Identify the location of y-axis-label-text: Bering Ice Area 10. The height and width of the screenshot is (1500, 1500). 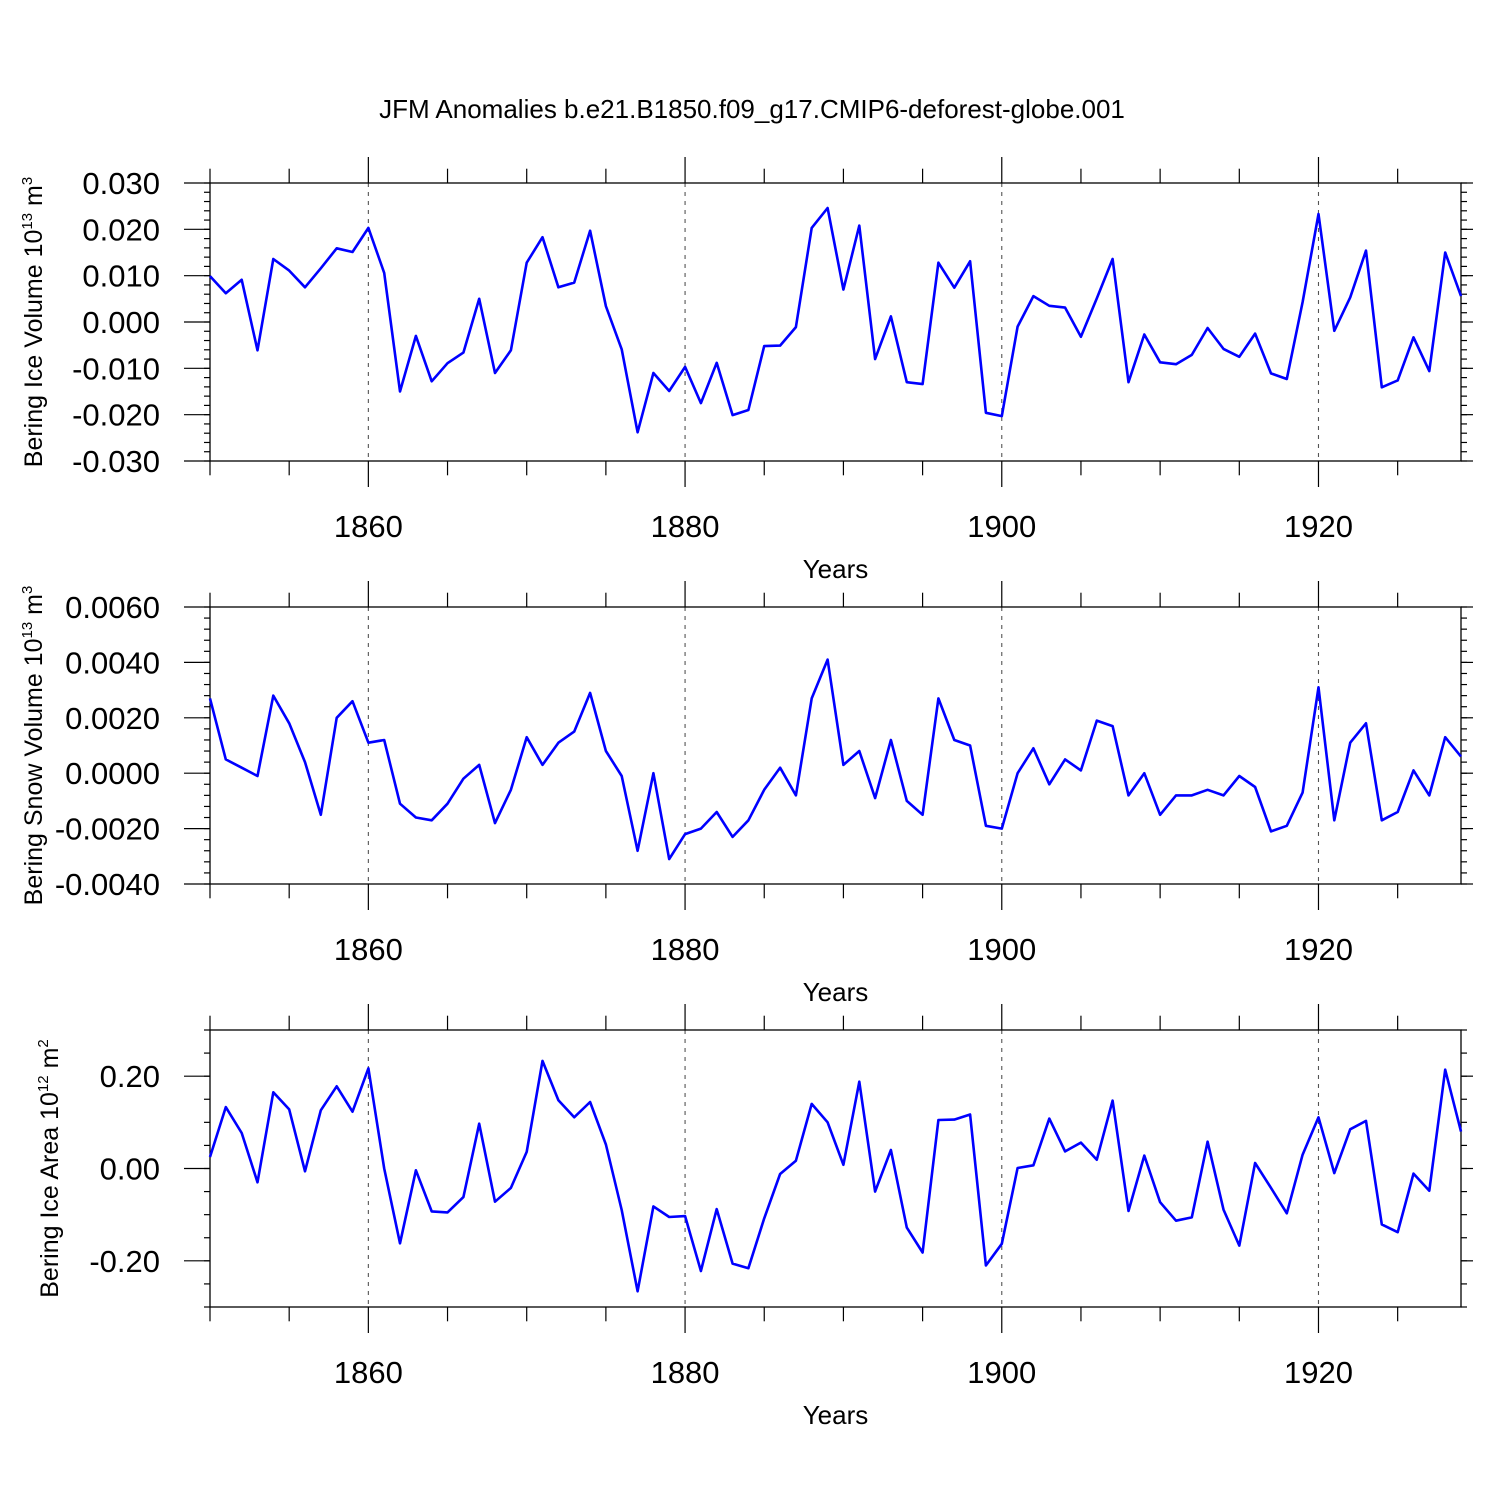
(50, 1195).